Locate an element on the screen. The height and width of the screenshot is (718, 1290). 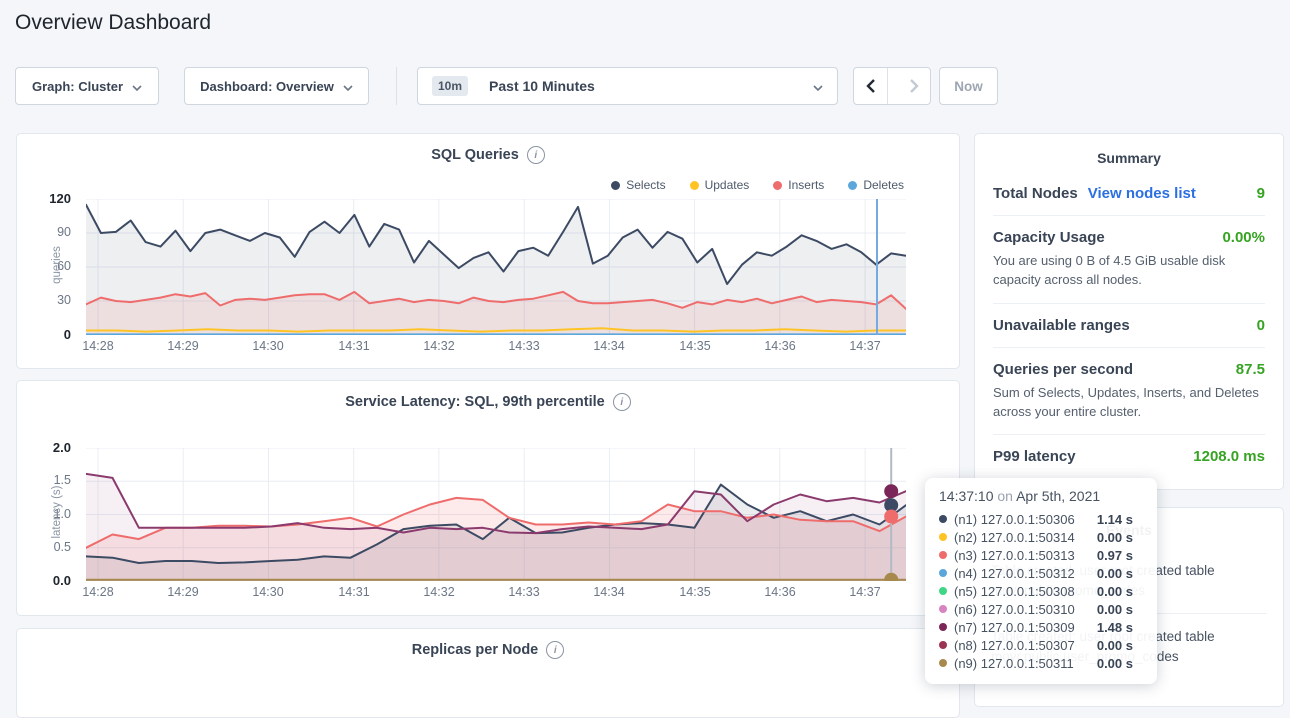
tooltip-row: (n8) 127.0.0.1:50307 0.00 s is located at coordinates (1041, 645).